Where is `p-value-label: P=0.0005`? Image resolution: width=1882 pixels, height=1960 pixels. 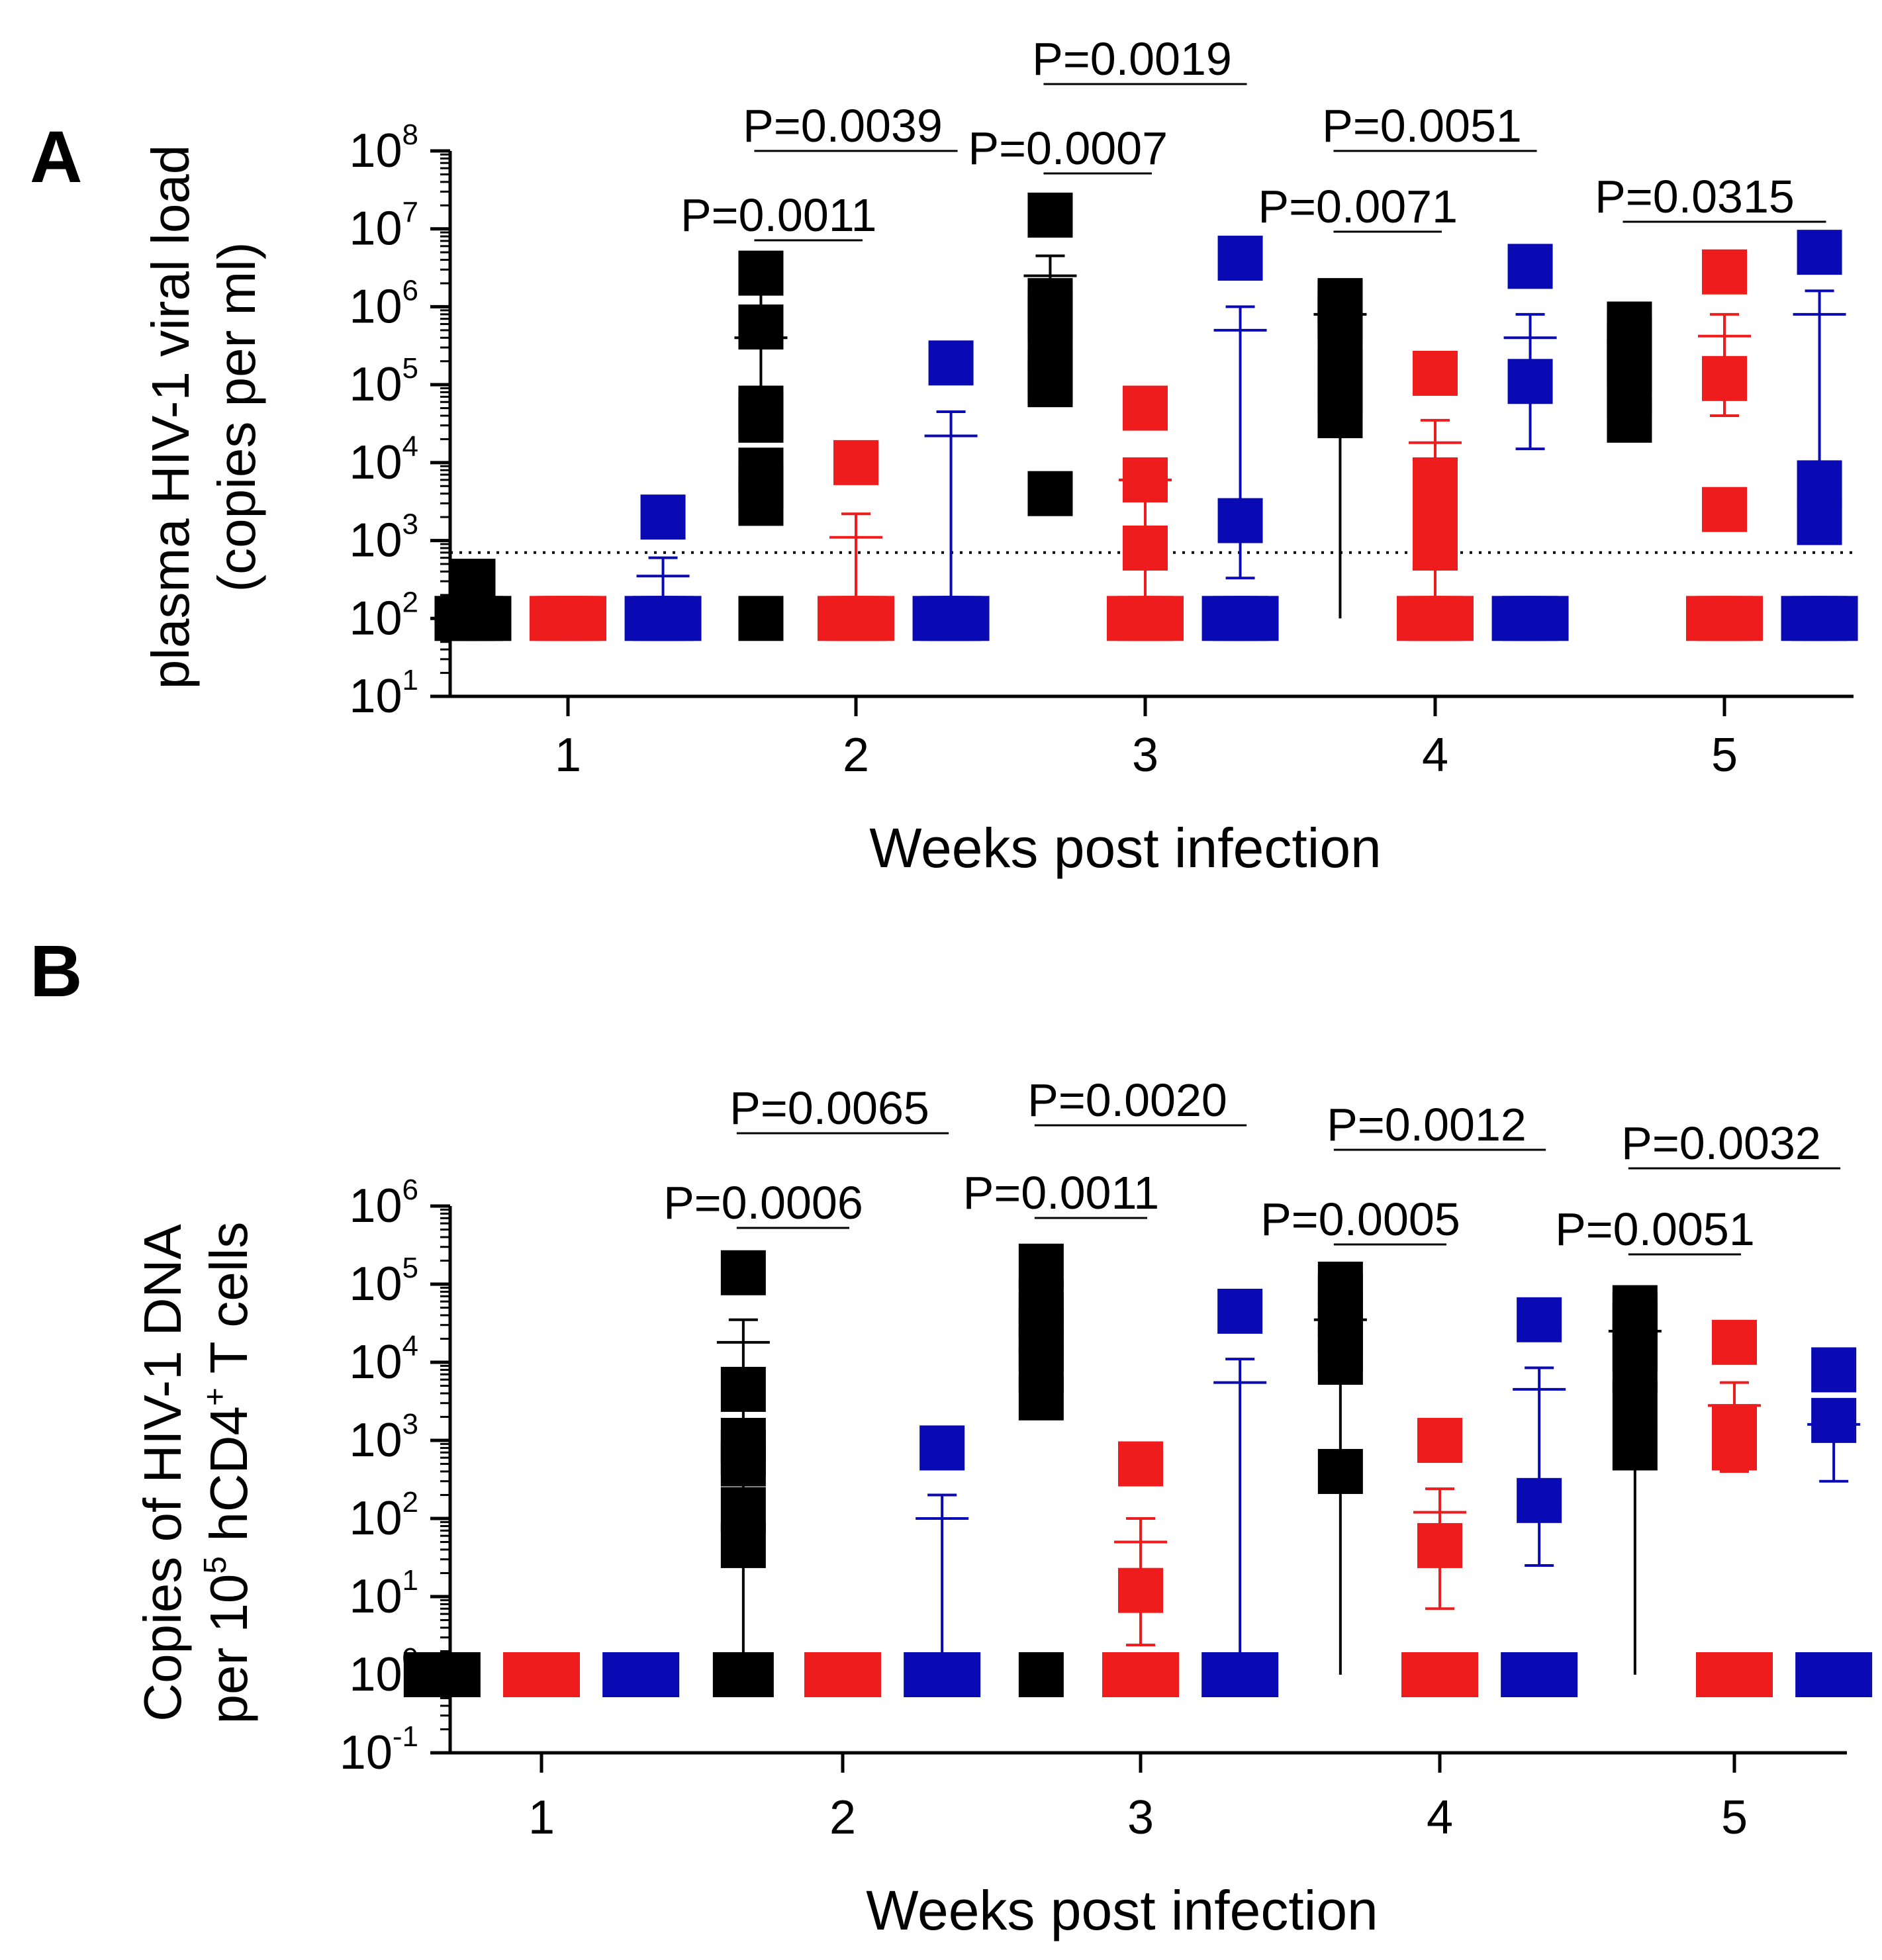
p-value-label: P=0.0005 is located at coordinates (1360, 1219).